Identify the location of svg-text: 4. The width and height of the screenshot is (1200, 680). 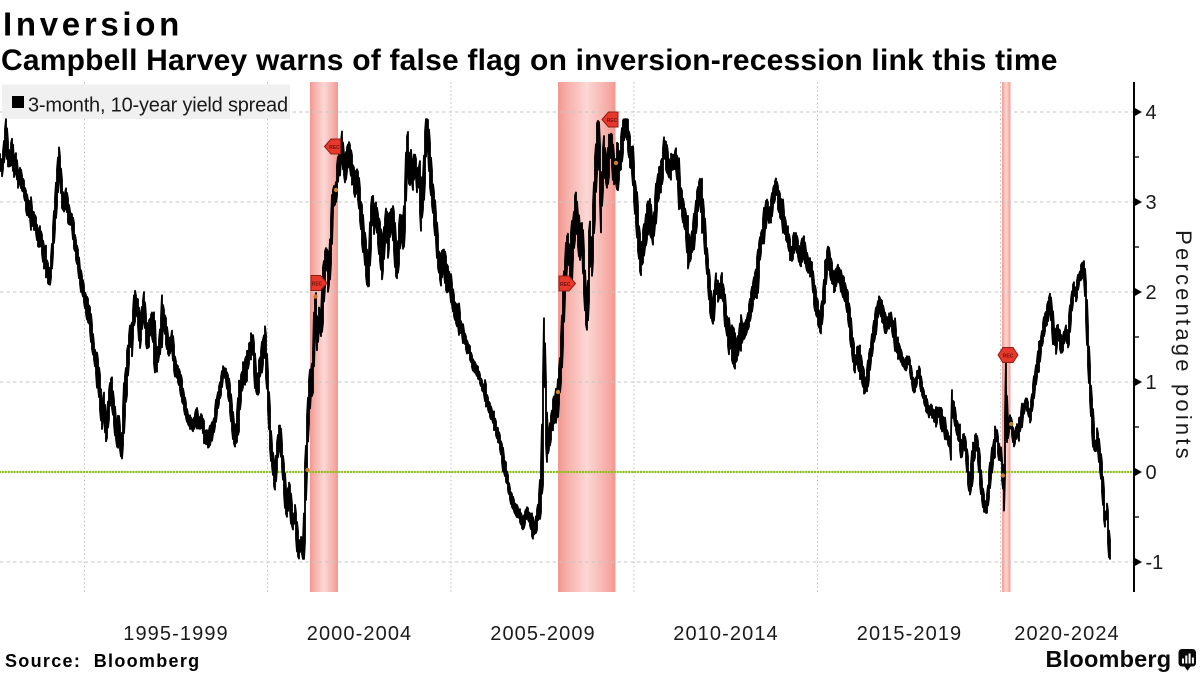
(1151, 113).